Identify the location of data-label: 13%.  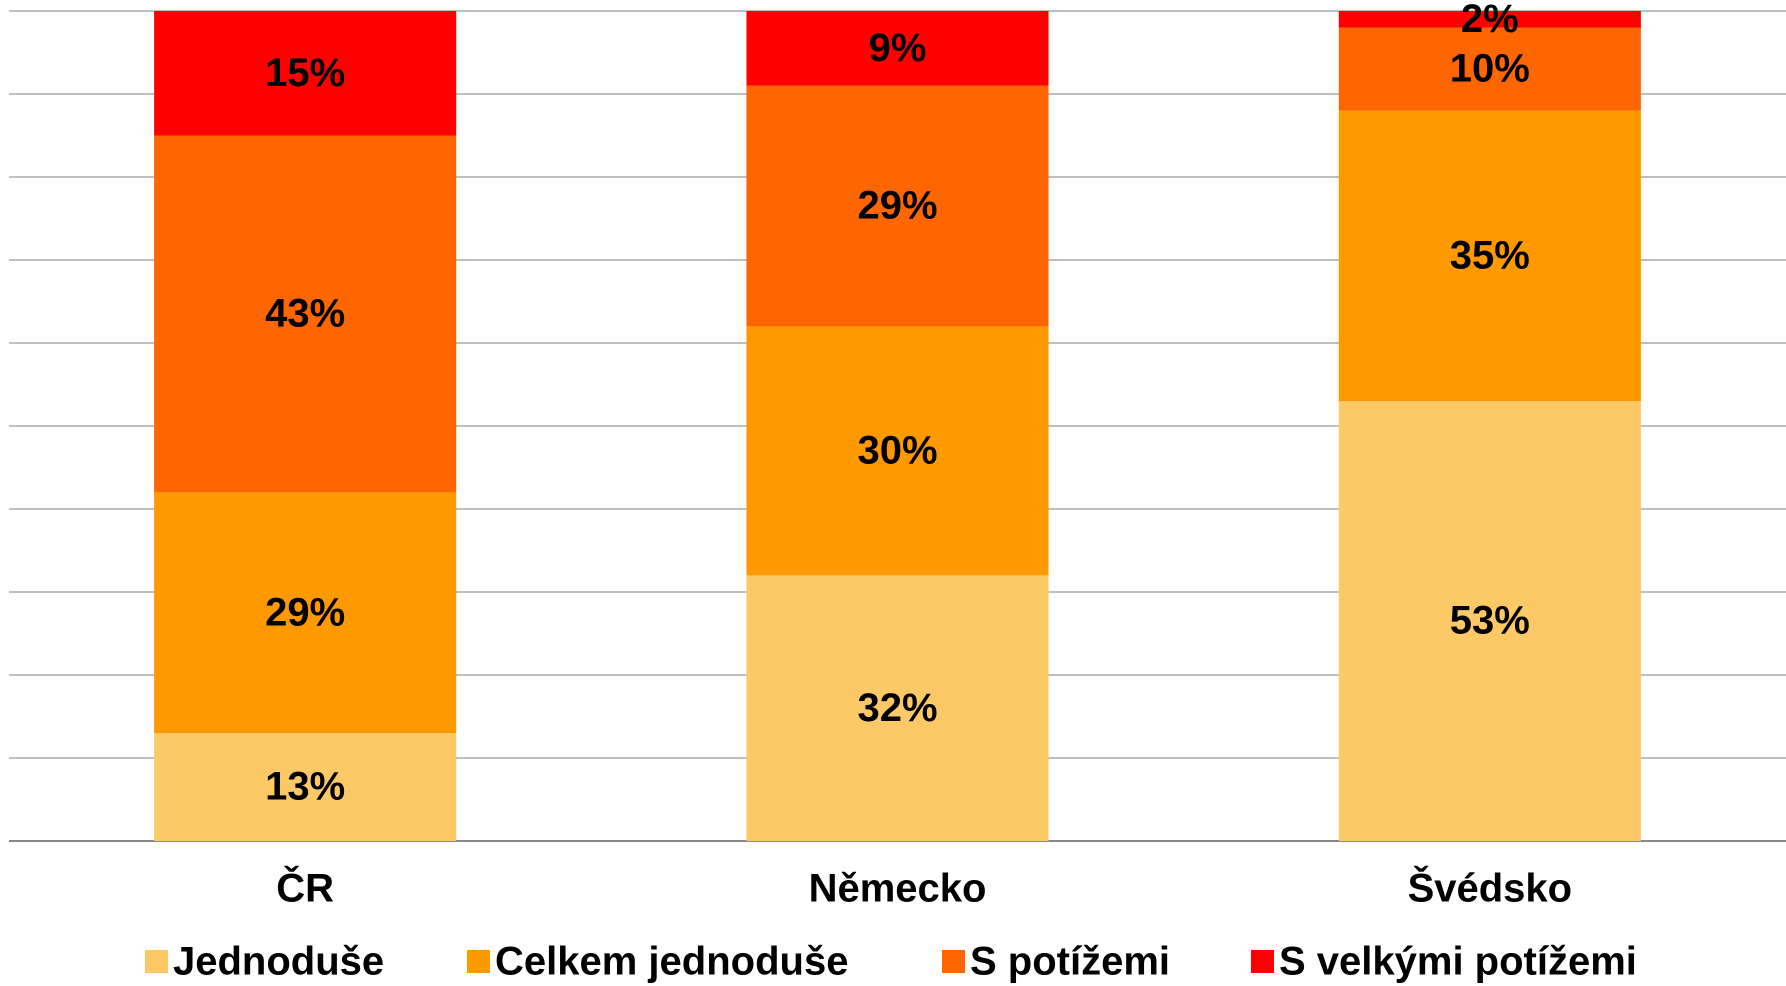
(305, 787).